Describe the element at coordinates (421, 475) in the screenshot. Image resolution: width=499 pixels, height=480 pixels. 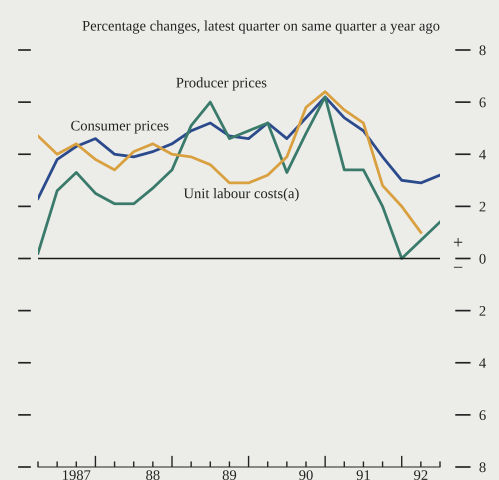
I see `x-tick-label: 92` at that location.